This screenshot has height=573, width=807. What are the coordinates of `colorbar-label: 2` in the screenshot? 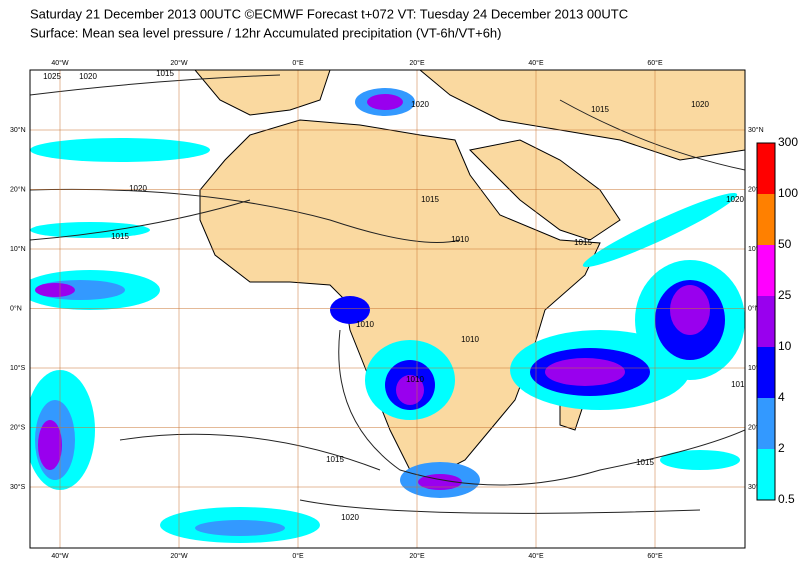 It's located at (781, 448).